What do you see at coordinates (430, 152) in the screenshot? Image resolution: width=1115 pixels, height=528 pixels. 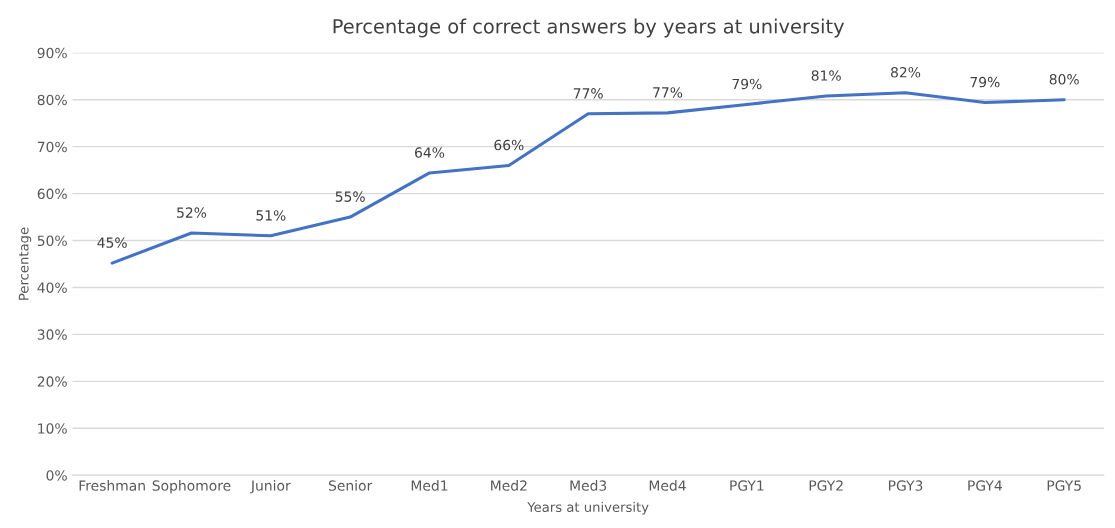 I see `data-label: 64%` at bounding box center [430, 152].